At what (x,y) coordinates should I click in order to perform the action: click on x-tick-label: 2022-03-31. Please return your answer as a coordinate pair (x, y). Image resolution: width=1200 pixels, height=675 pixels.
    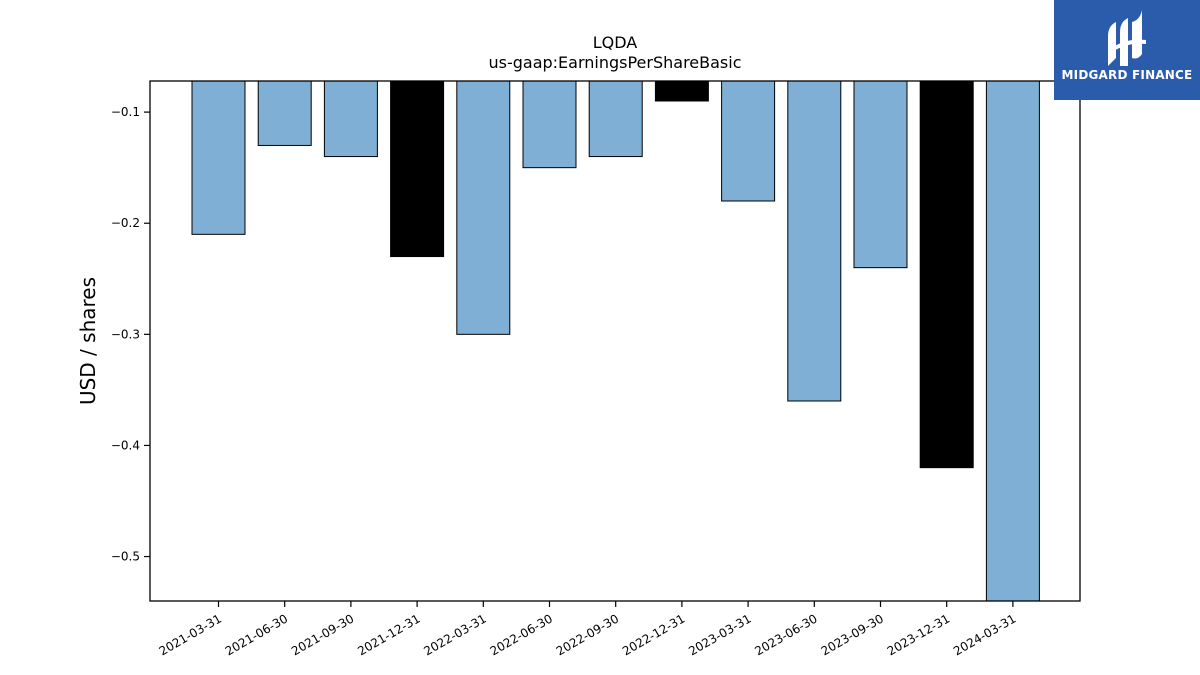
    Looking at the image, I should click on (454, 634).